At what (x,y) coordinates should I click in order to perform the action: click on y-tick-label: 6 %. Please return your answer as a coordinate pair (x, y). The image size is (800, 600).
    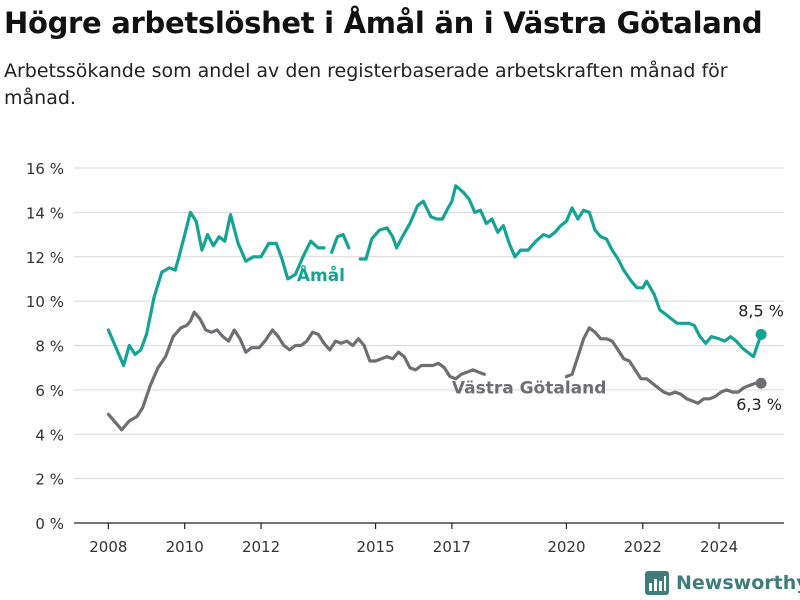
    Looking at the image, I should click on (49, 391).